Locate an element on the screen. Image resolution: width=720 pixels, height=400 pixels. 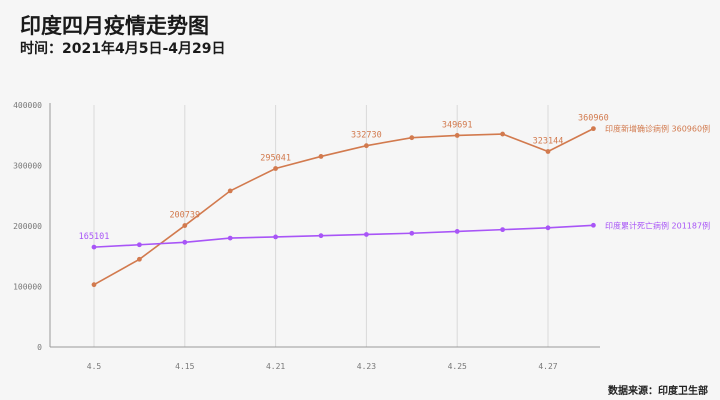
x-tick-label: 4.5 is located at coordinates (94, 366).